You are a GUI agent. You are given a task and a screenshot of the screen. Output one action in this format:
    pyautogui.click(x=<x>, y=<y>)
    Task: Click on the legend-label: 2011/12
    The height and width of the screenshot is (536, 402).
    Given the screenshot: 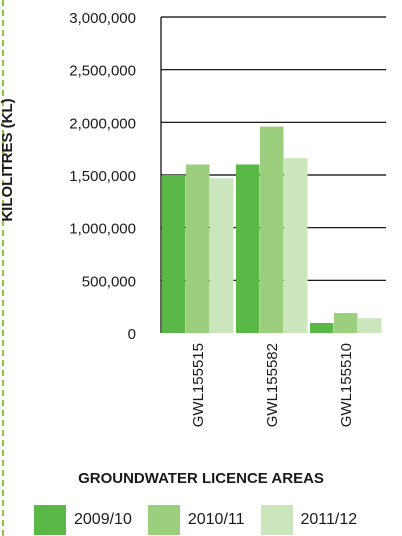 What is the action you would take?
    pyautogui.click(x=329, y=519)
    